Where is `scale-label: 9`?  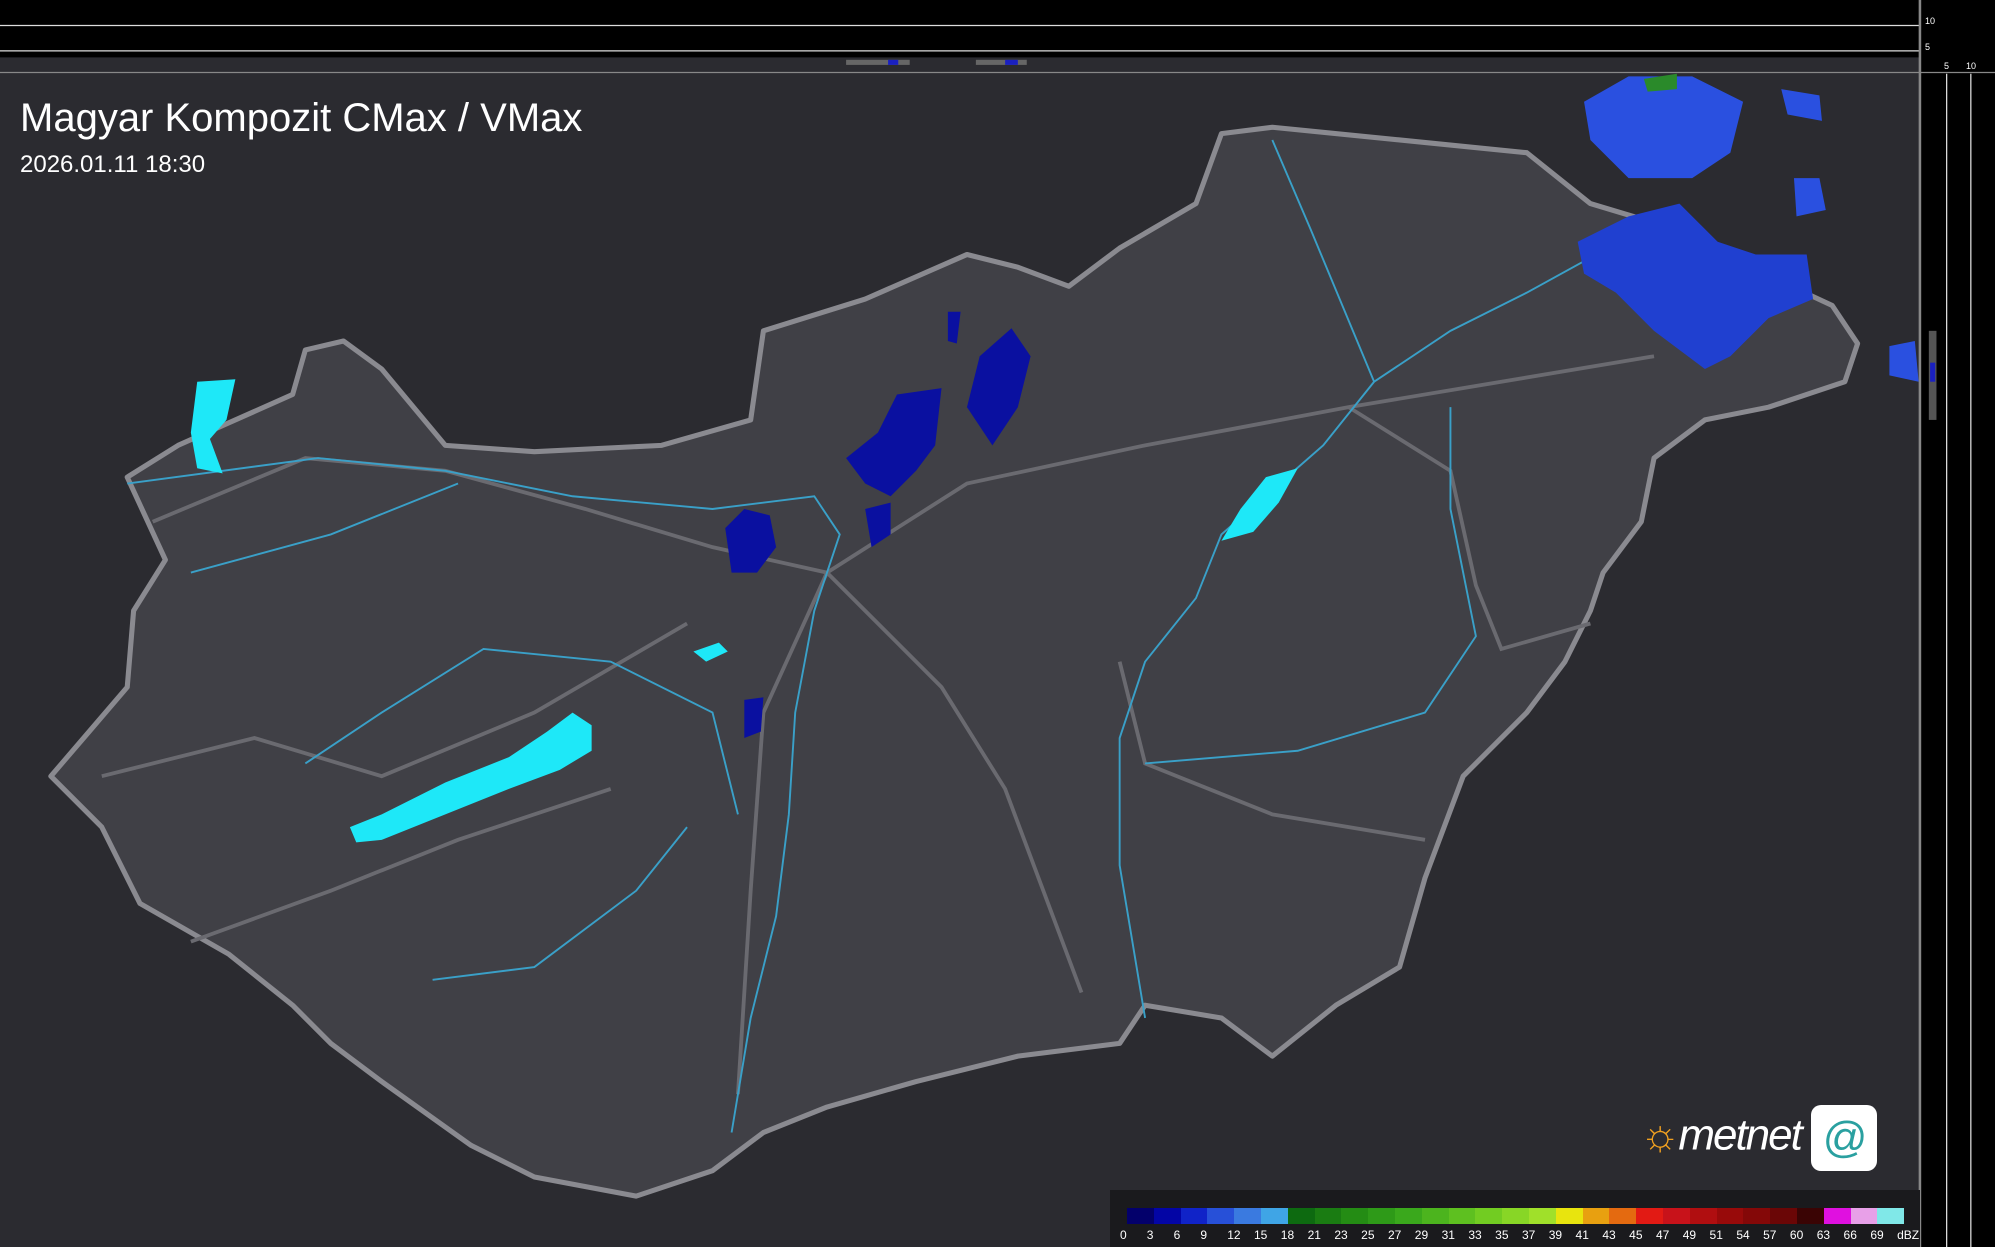 scale-label: 9 is located at coordinates (1204, 1235).